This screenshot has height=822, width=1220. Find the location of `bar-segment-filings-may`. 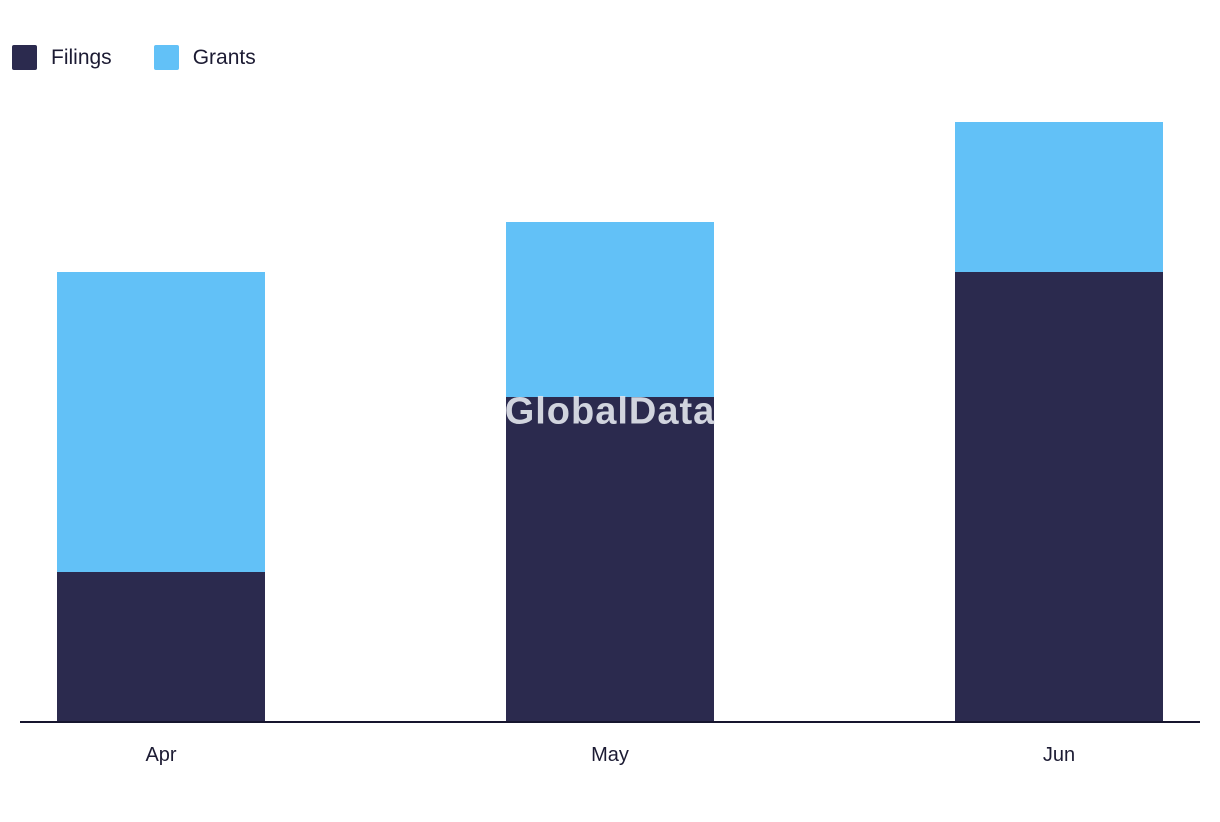

bar-segment-filings-may is located at coordinates (610, 559).